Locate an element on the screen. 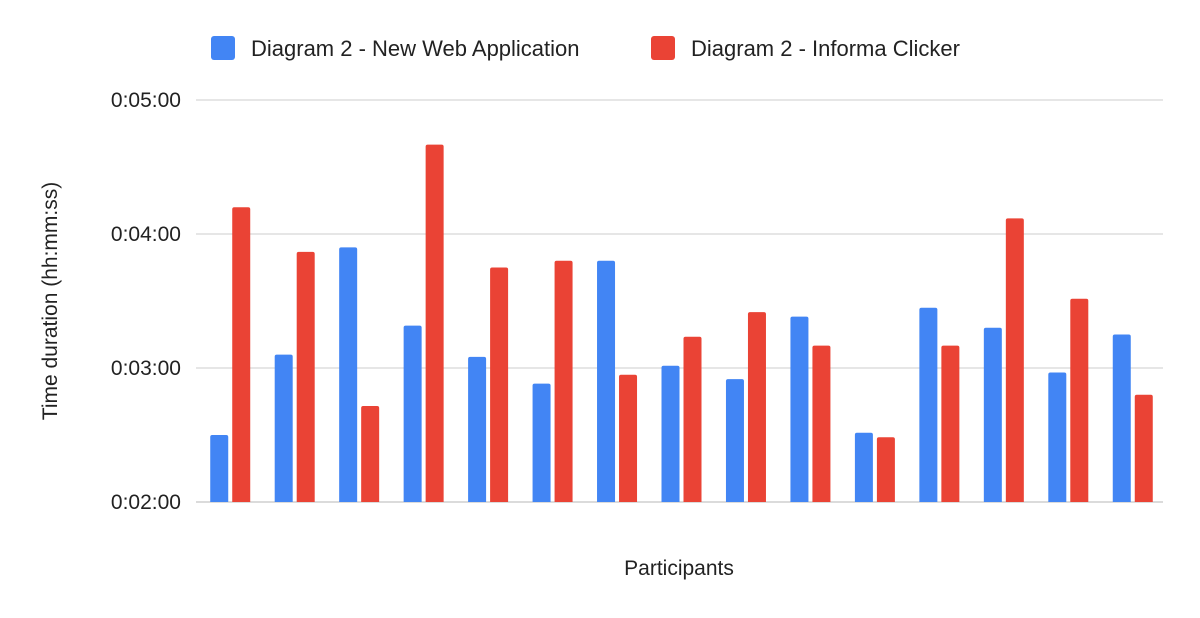 This screenshot has width=1200, height=618. legend-swatch-new-web-application is located at coordinates (223, 48).